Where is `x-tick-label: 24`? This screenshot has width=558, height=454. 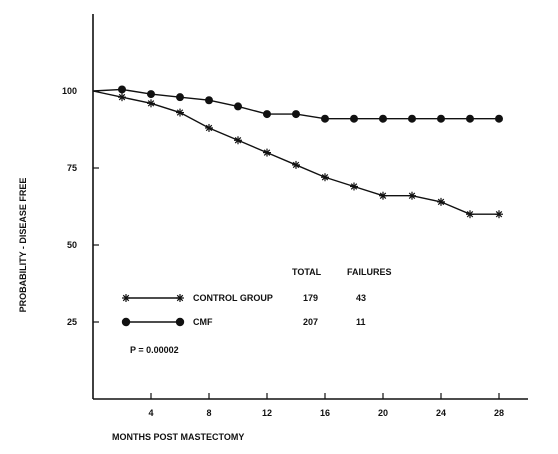
x-tick-label: 24 is located at coordinates (441, 413).